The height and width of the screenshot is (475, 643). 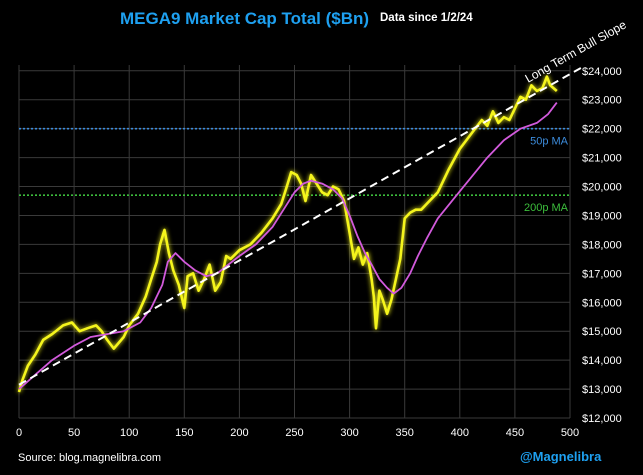 I want to click on y-tick-label: $15,000, so click(x=602, y=332).